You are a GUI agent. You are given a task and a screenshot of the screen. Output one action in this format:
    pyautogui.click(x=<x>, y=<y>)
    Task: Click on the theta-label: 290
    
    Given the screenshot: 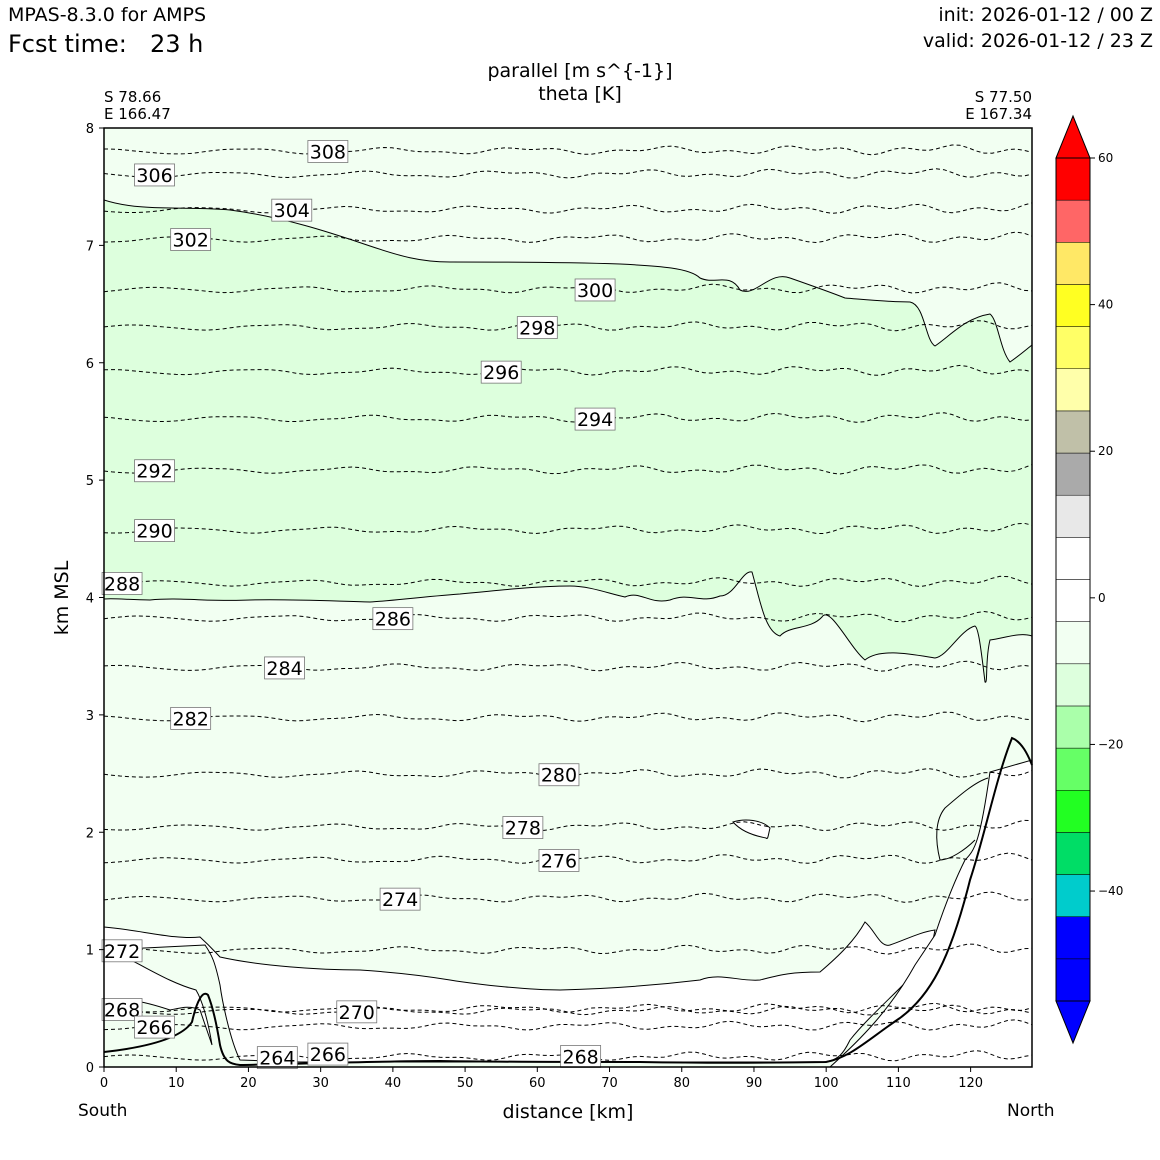 What is the action you would take?
    pyautogui.click(x=154, y=531)
    